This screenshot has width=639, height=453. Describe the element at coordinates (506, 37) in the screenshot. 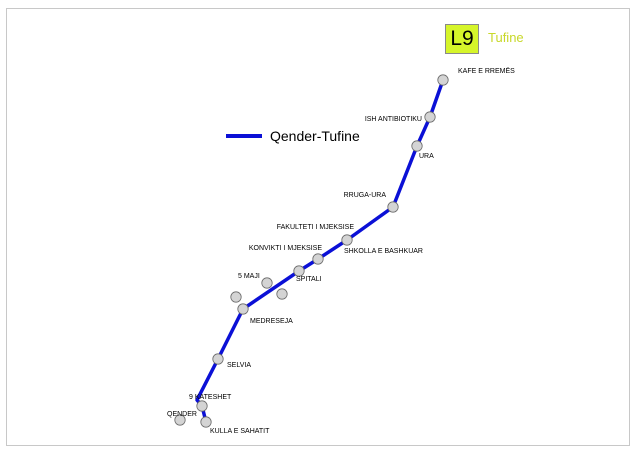

I see `destination-label: Tufine` at that location.